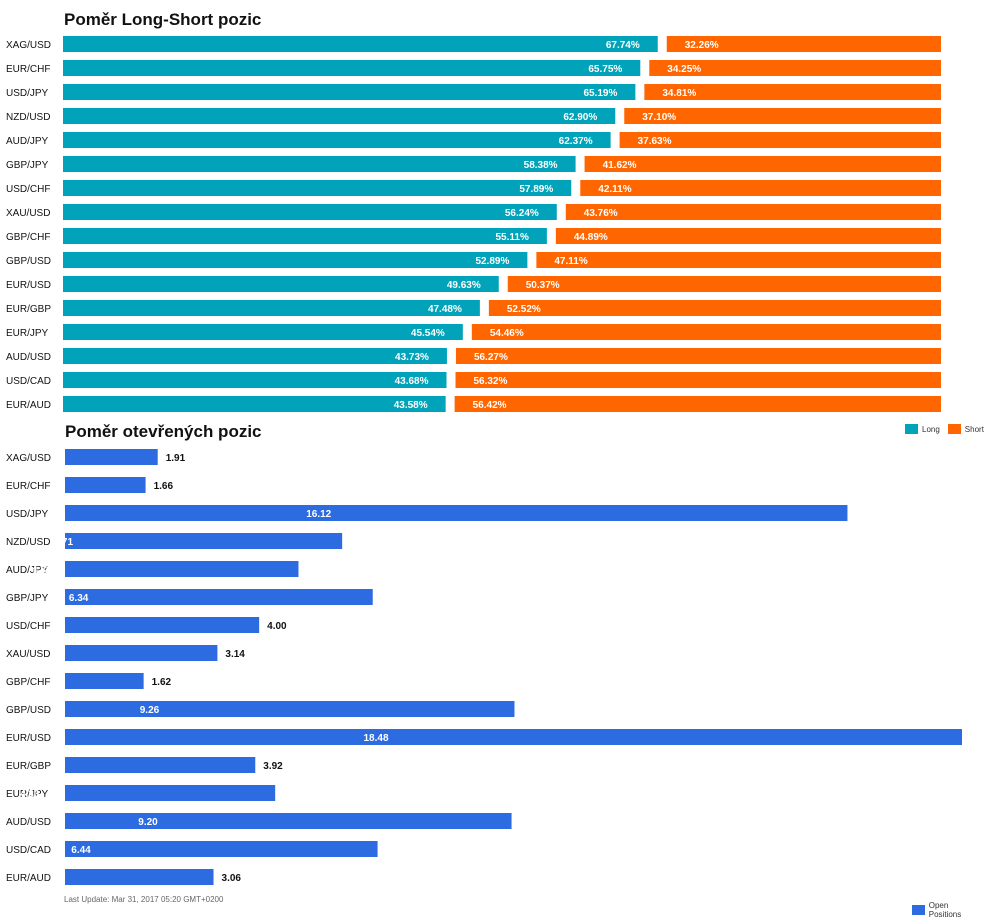 The width and height of the screenshot is (990, 919). Describe the element at coordinates (600, 93) in the screenshot. I see `long-value-label: 65.19%` at that location.